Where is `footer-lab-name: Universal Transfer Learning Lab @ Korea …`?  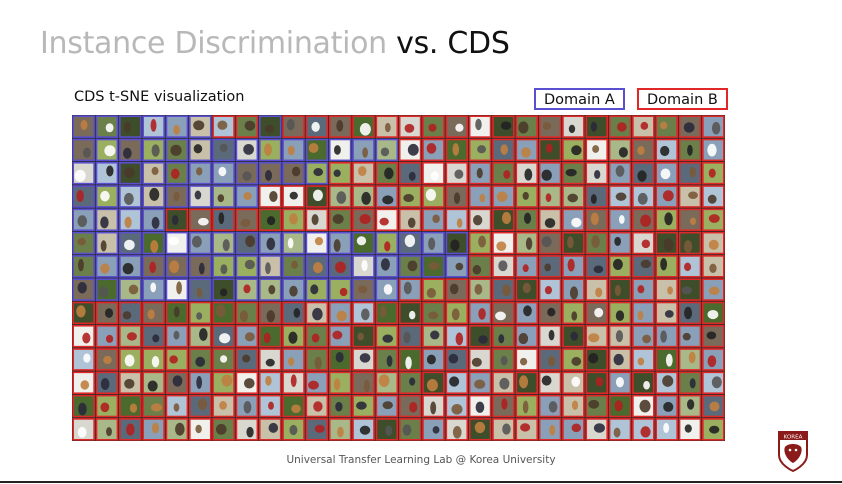 footer-lab-name: Universal Transfer Learning Lab @ Korea … is located at coordinates (421, 460).